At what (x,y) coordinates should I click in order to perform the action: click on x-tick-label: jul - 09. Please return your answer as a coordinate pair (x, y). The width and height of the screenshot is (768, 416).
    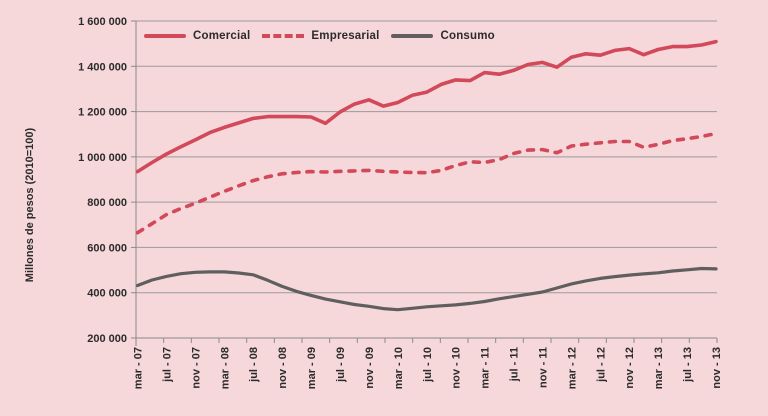
    Looking at the image, I should click on (341, 365).